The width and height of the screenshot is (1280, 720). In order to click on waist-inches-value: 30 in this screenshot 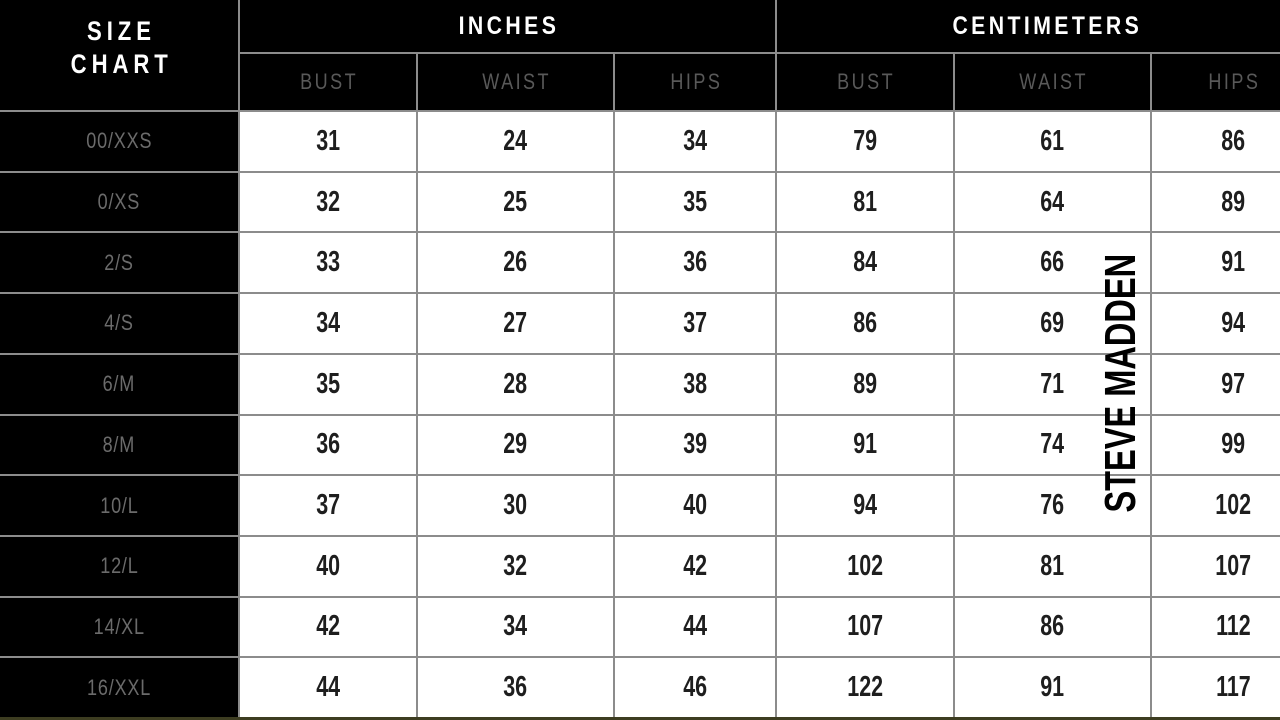, I will do `click(515, 505)`.